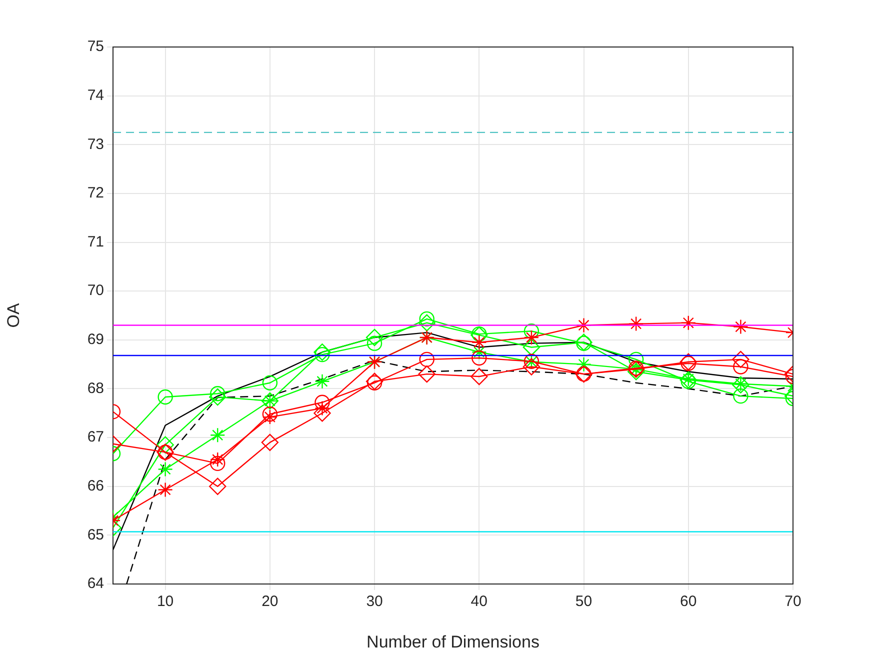  What do you see at coordinates (95, 583) in the screenshot?
I see `y-tick-label: 64` at bounding box center [95, 583].